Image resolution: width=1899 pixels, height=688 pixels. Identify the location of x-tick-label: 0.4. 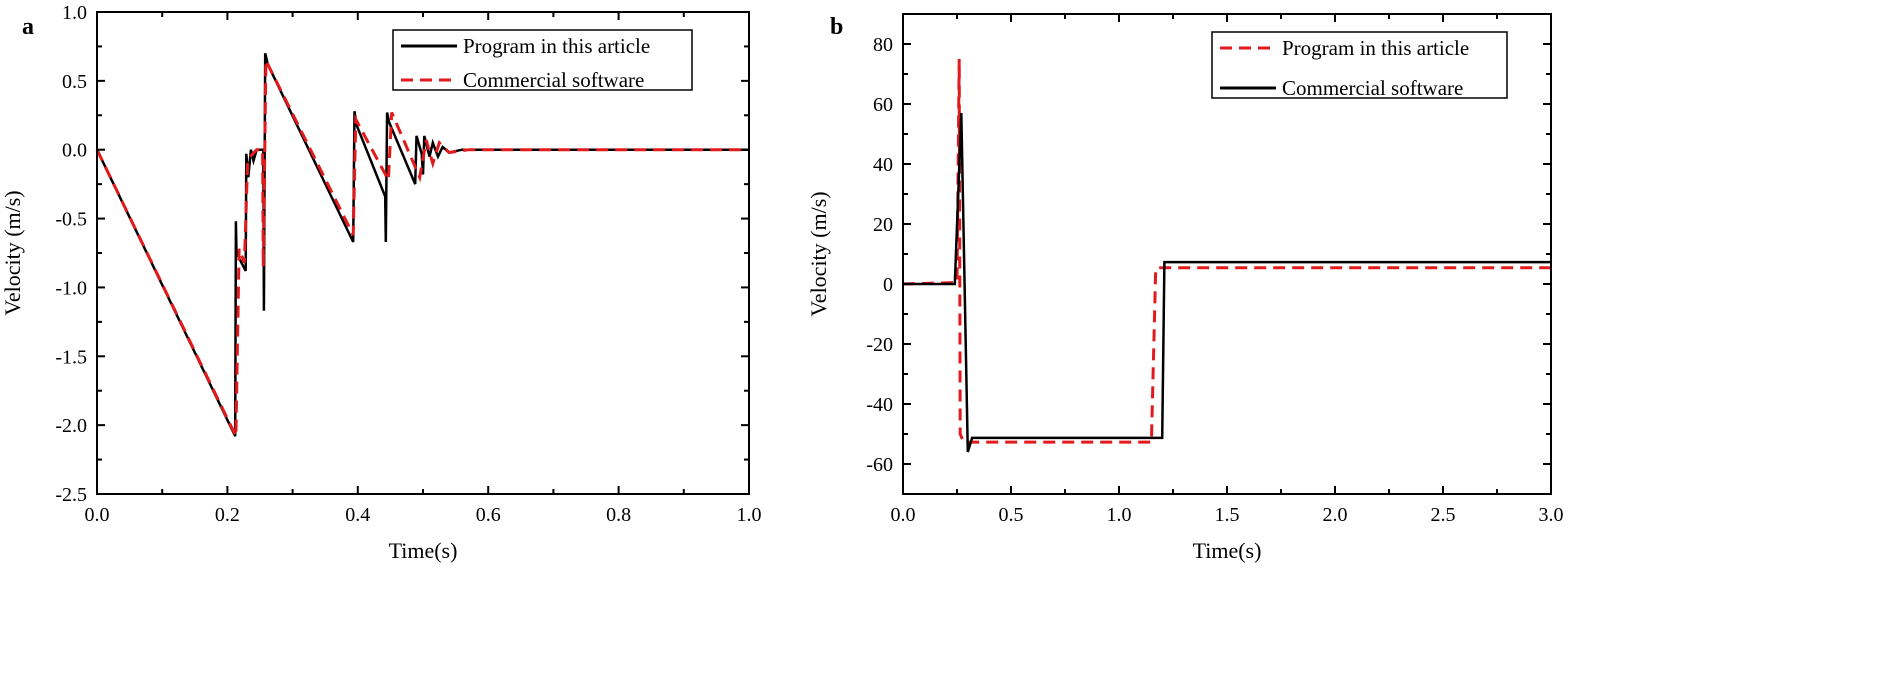
(357, 515).